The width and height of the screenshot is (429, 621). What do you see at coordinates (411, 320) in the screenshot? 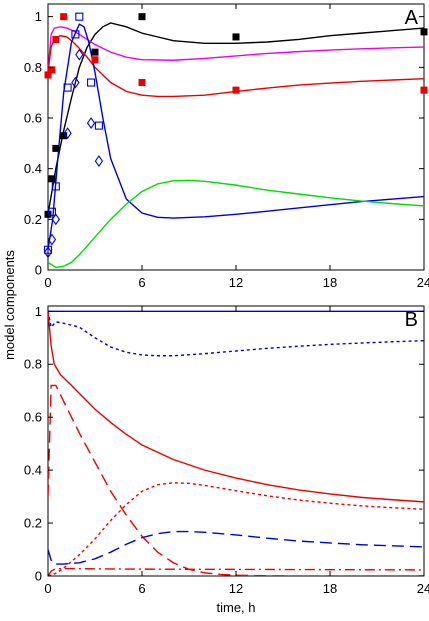
I see `panel-label: B` at bounding box center [411, 320].